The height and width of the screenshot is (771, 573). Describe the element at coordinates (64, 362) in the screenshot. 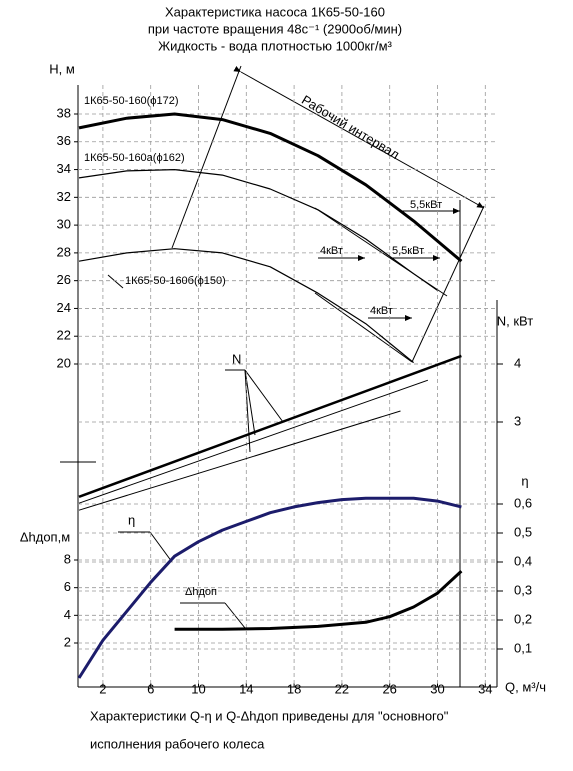

I see `y-tick-label: 20` at that location.